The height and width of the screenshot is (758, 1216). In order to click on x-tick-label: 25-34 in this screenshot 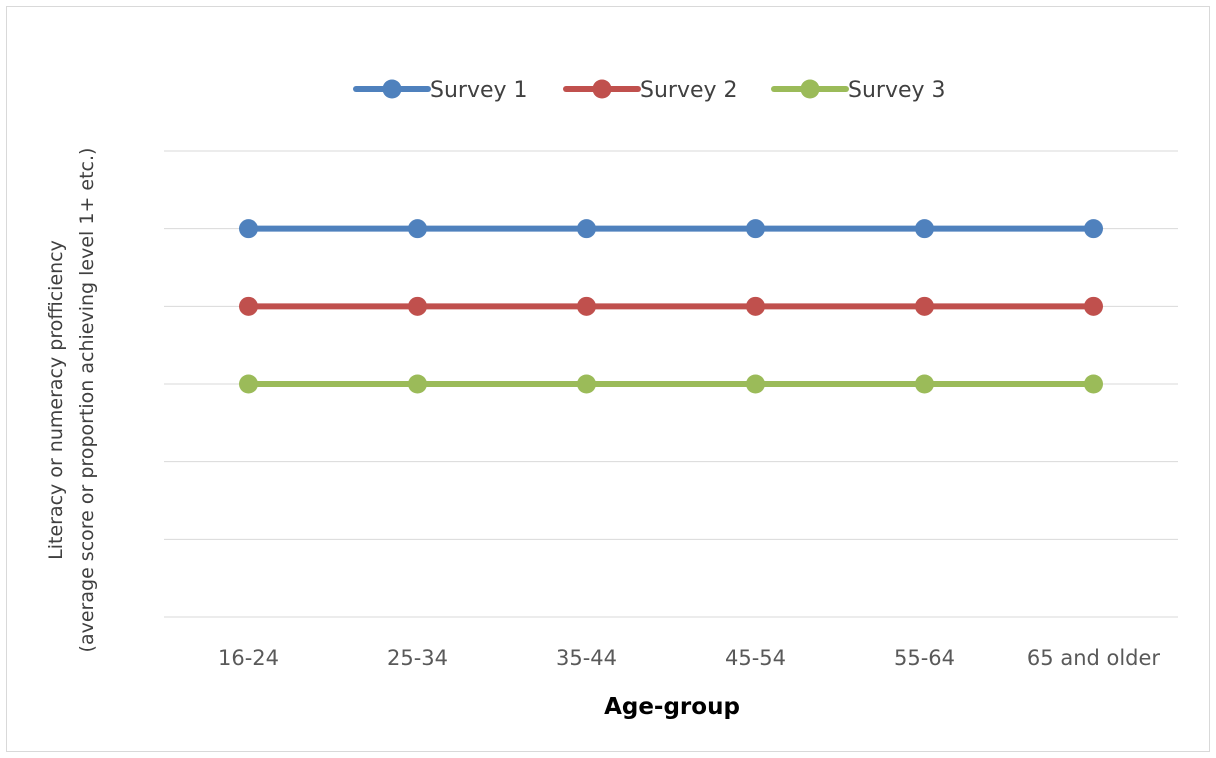, I will do `click(417, 658)`.